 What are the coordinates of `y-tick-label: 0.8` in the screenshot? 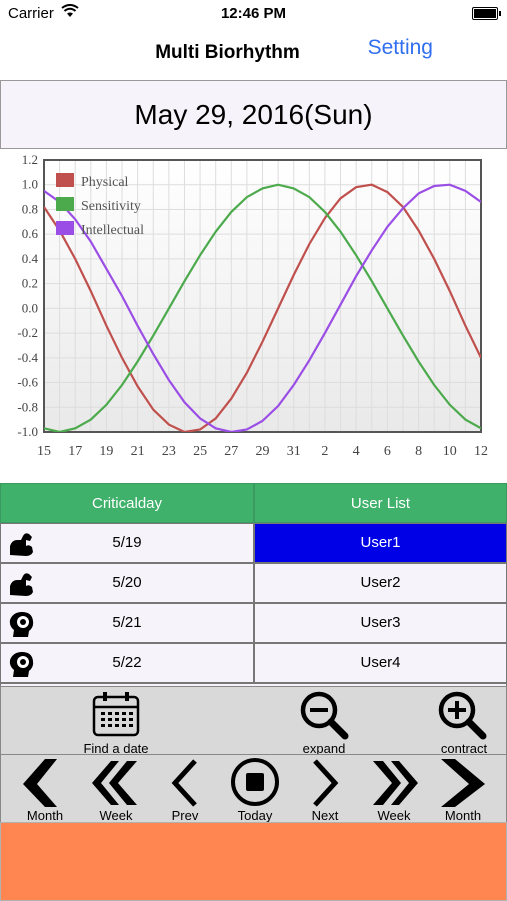 It's located at (30, 208).